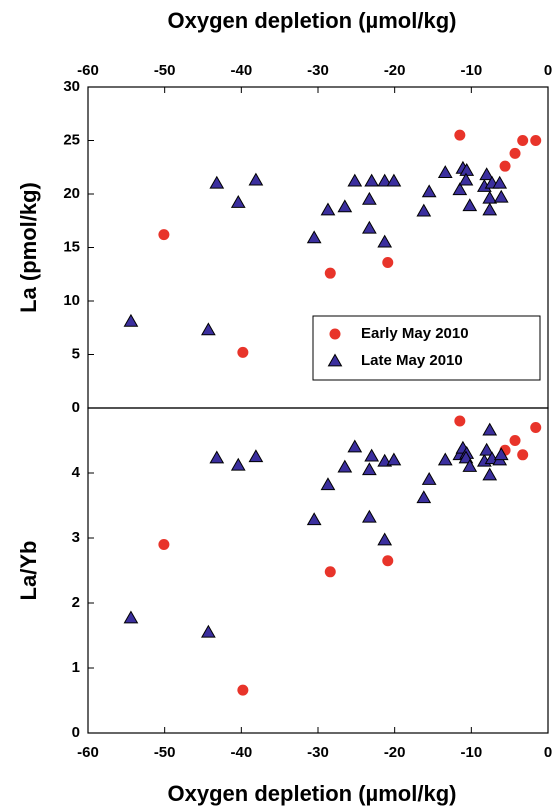  What do you see at coordinates (71, 86) in the screenshot?
I see `y-tick-label: 30` at bounding box center [71, 86].